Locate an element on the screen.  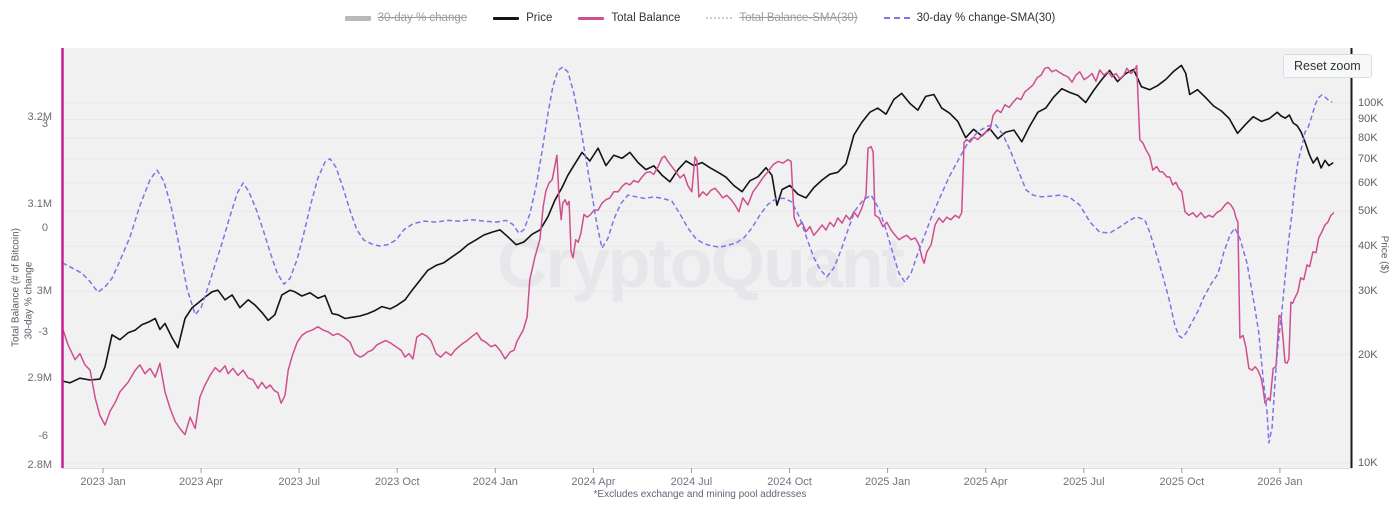
cryptoquant-watermark: CryptoQuant is located at coordinates (700, 263).